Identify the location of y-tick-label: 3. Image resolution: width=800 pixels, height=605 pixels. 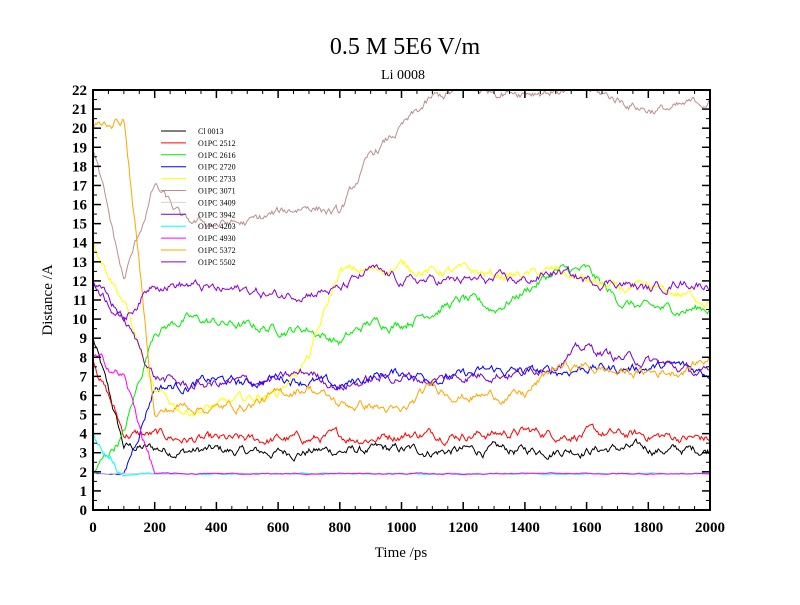
(84, 454).